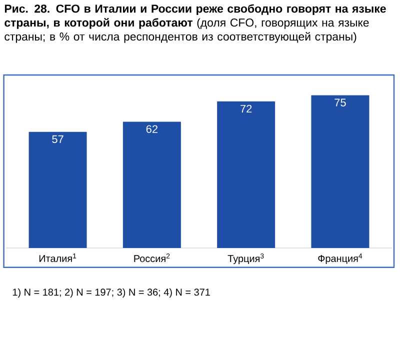 This screenshot has height=348, width=400. Describe the element at coordinates (111, 293) in the screenshot. I see `text: 1) N = 181; 2) N = 197; 3) N = 36; 4) N = 371` at that location.